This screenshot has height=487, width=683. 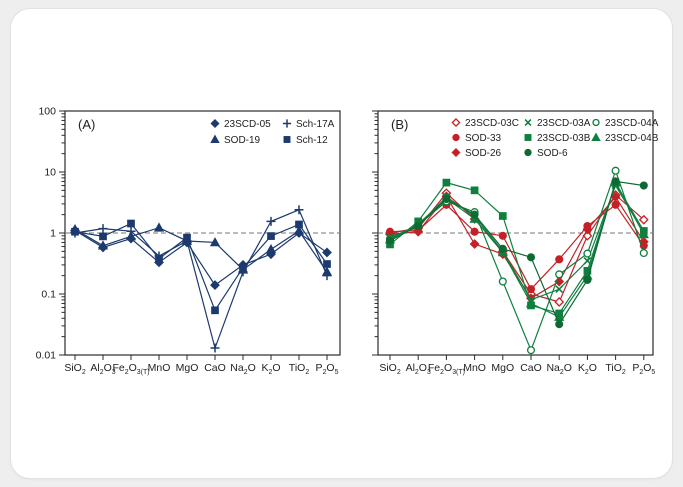 What do you see at coordinates (50, 173) in the screenshot?
I see `y-tick-label: 10` at bounding box center [50, 173].